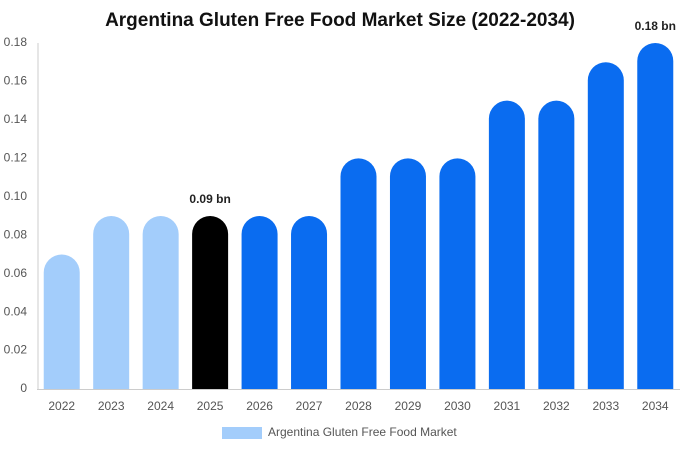 Image resolution: width=680 pixels, height=450 pixels. Describe the element at coordinates (23, 388) in the screenshot. I see `y-tick-label: 0` at that location.